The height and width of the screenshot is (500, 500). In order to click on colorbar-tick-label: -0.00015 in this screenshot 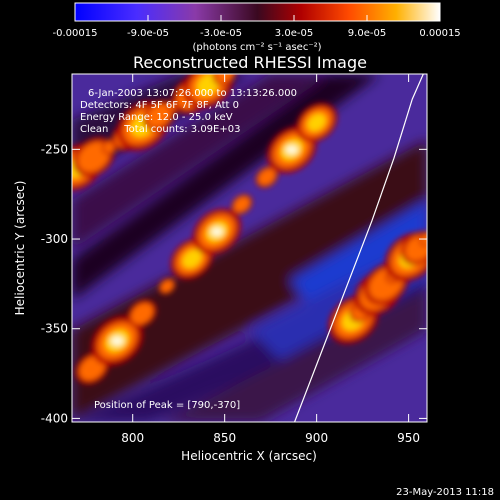, I will do `click(75, 33)`.